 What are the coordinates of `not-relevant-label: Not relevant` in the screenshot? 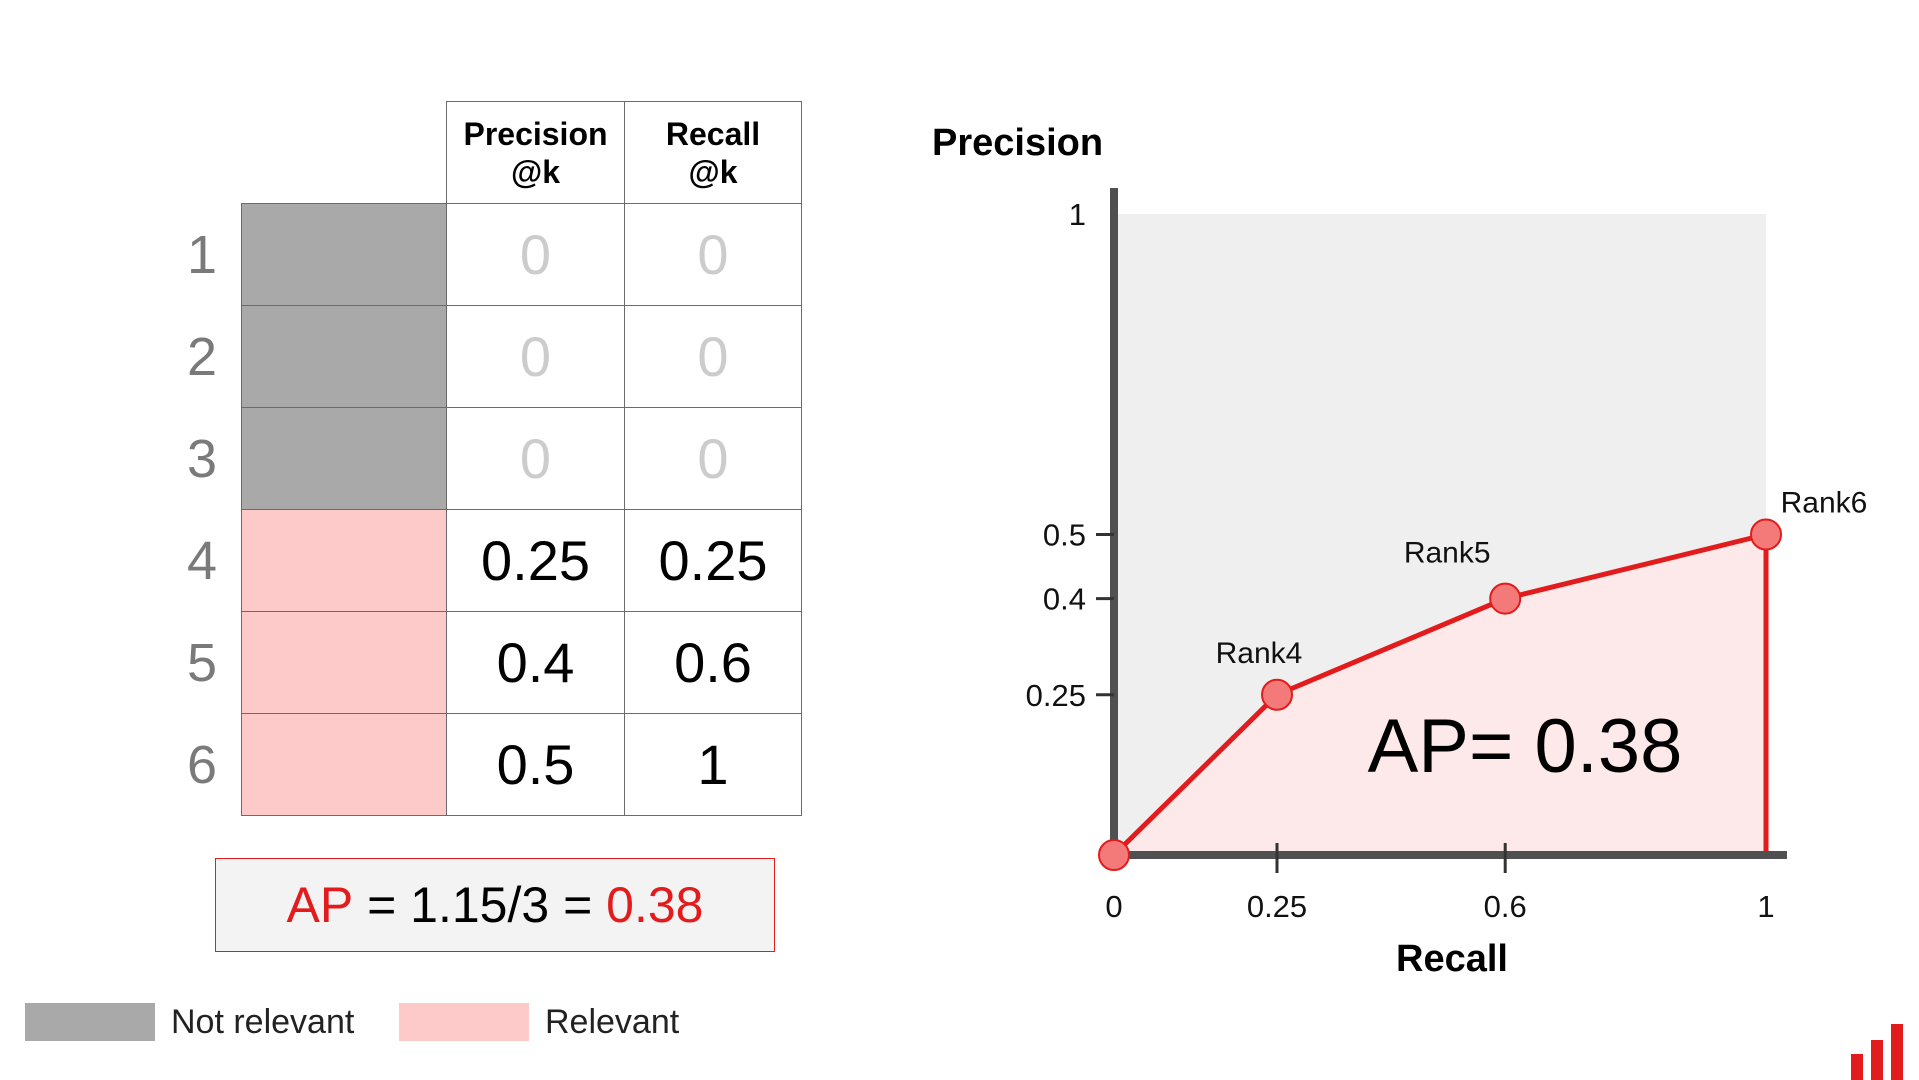 It's located at (263, 1021).